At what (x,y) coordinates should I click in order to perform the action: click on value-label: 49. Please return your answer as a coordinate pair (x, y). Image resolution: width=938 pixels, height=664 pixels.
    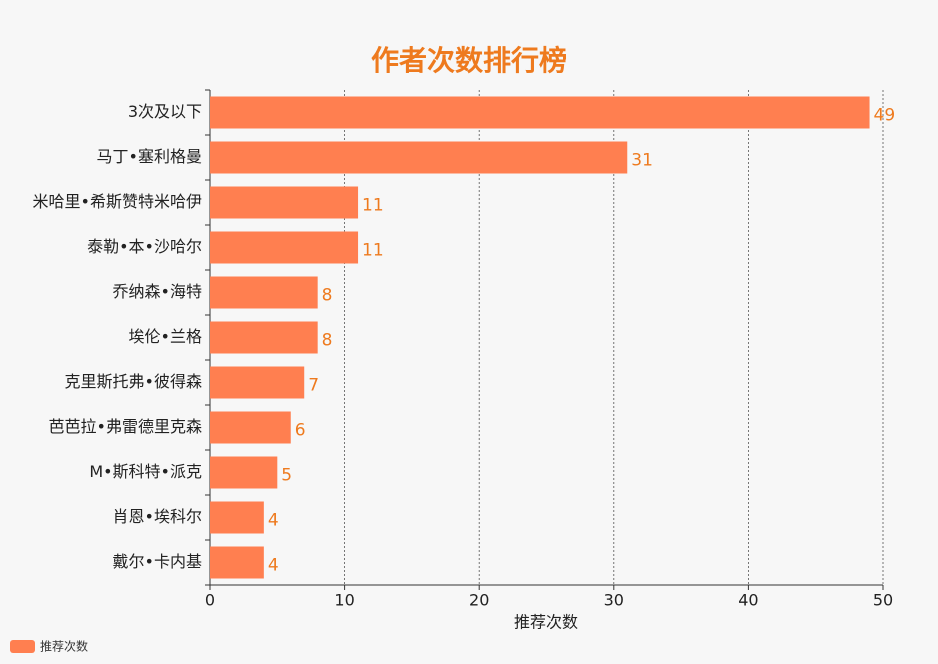
    Looking at the image, I should click on (885, 116).